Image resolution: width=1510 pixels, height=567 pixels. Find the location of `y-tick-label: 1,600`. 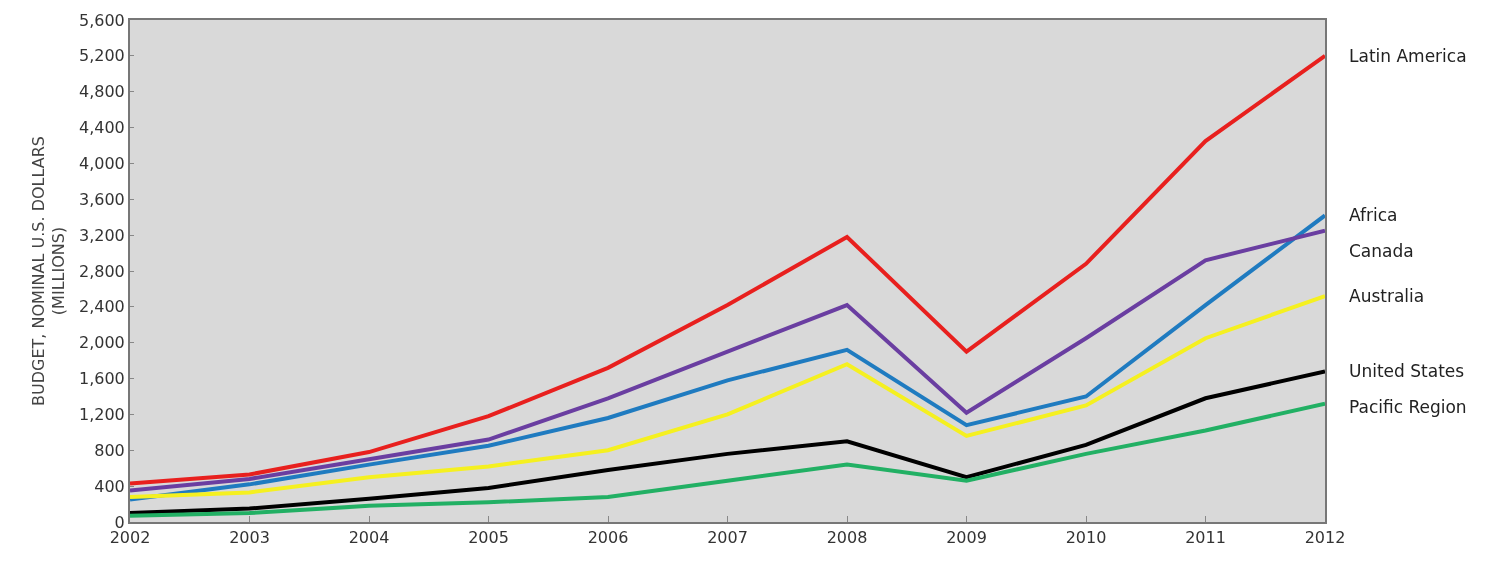

y-tick-label: 1,600 is located at coordinates (101, 379).